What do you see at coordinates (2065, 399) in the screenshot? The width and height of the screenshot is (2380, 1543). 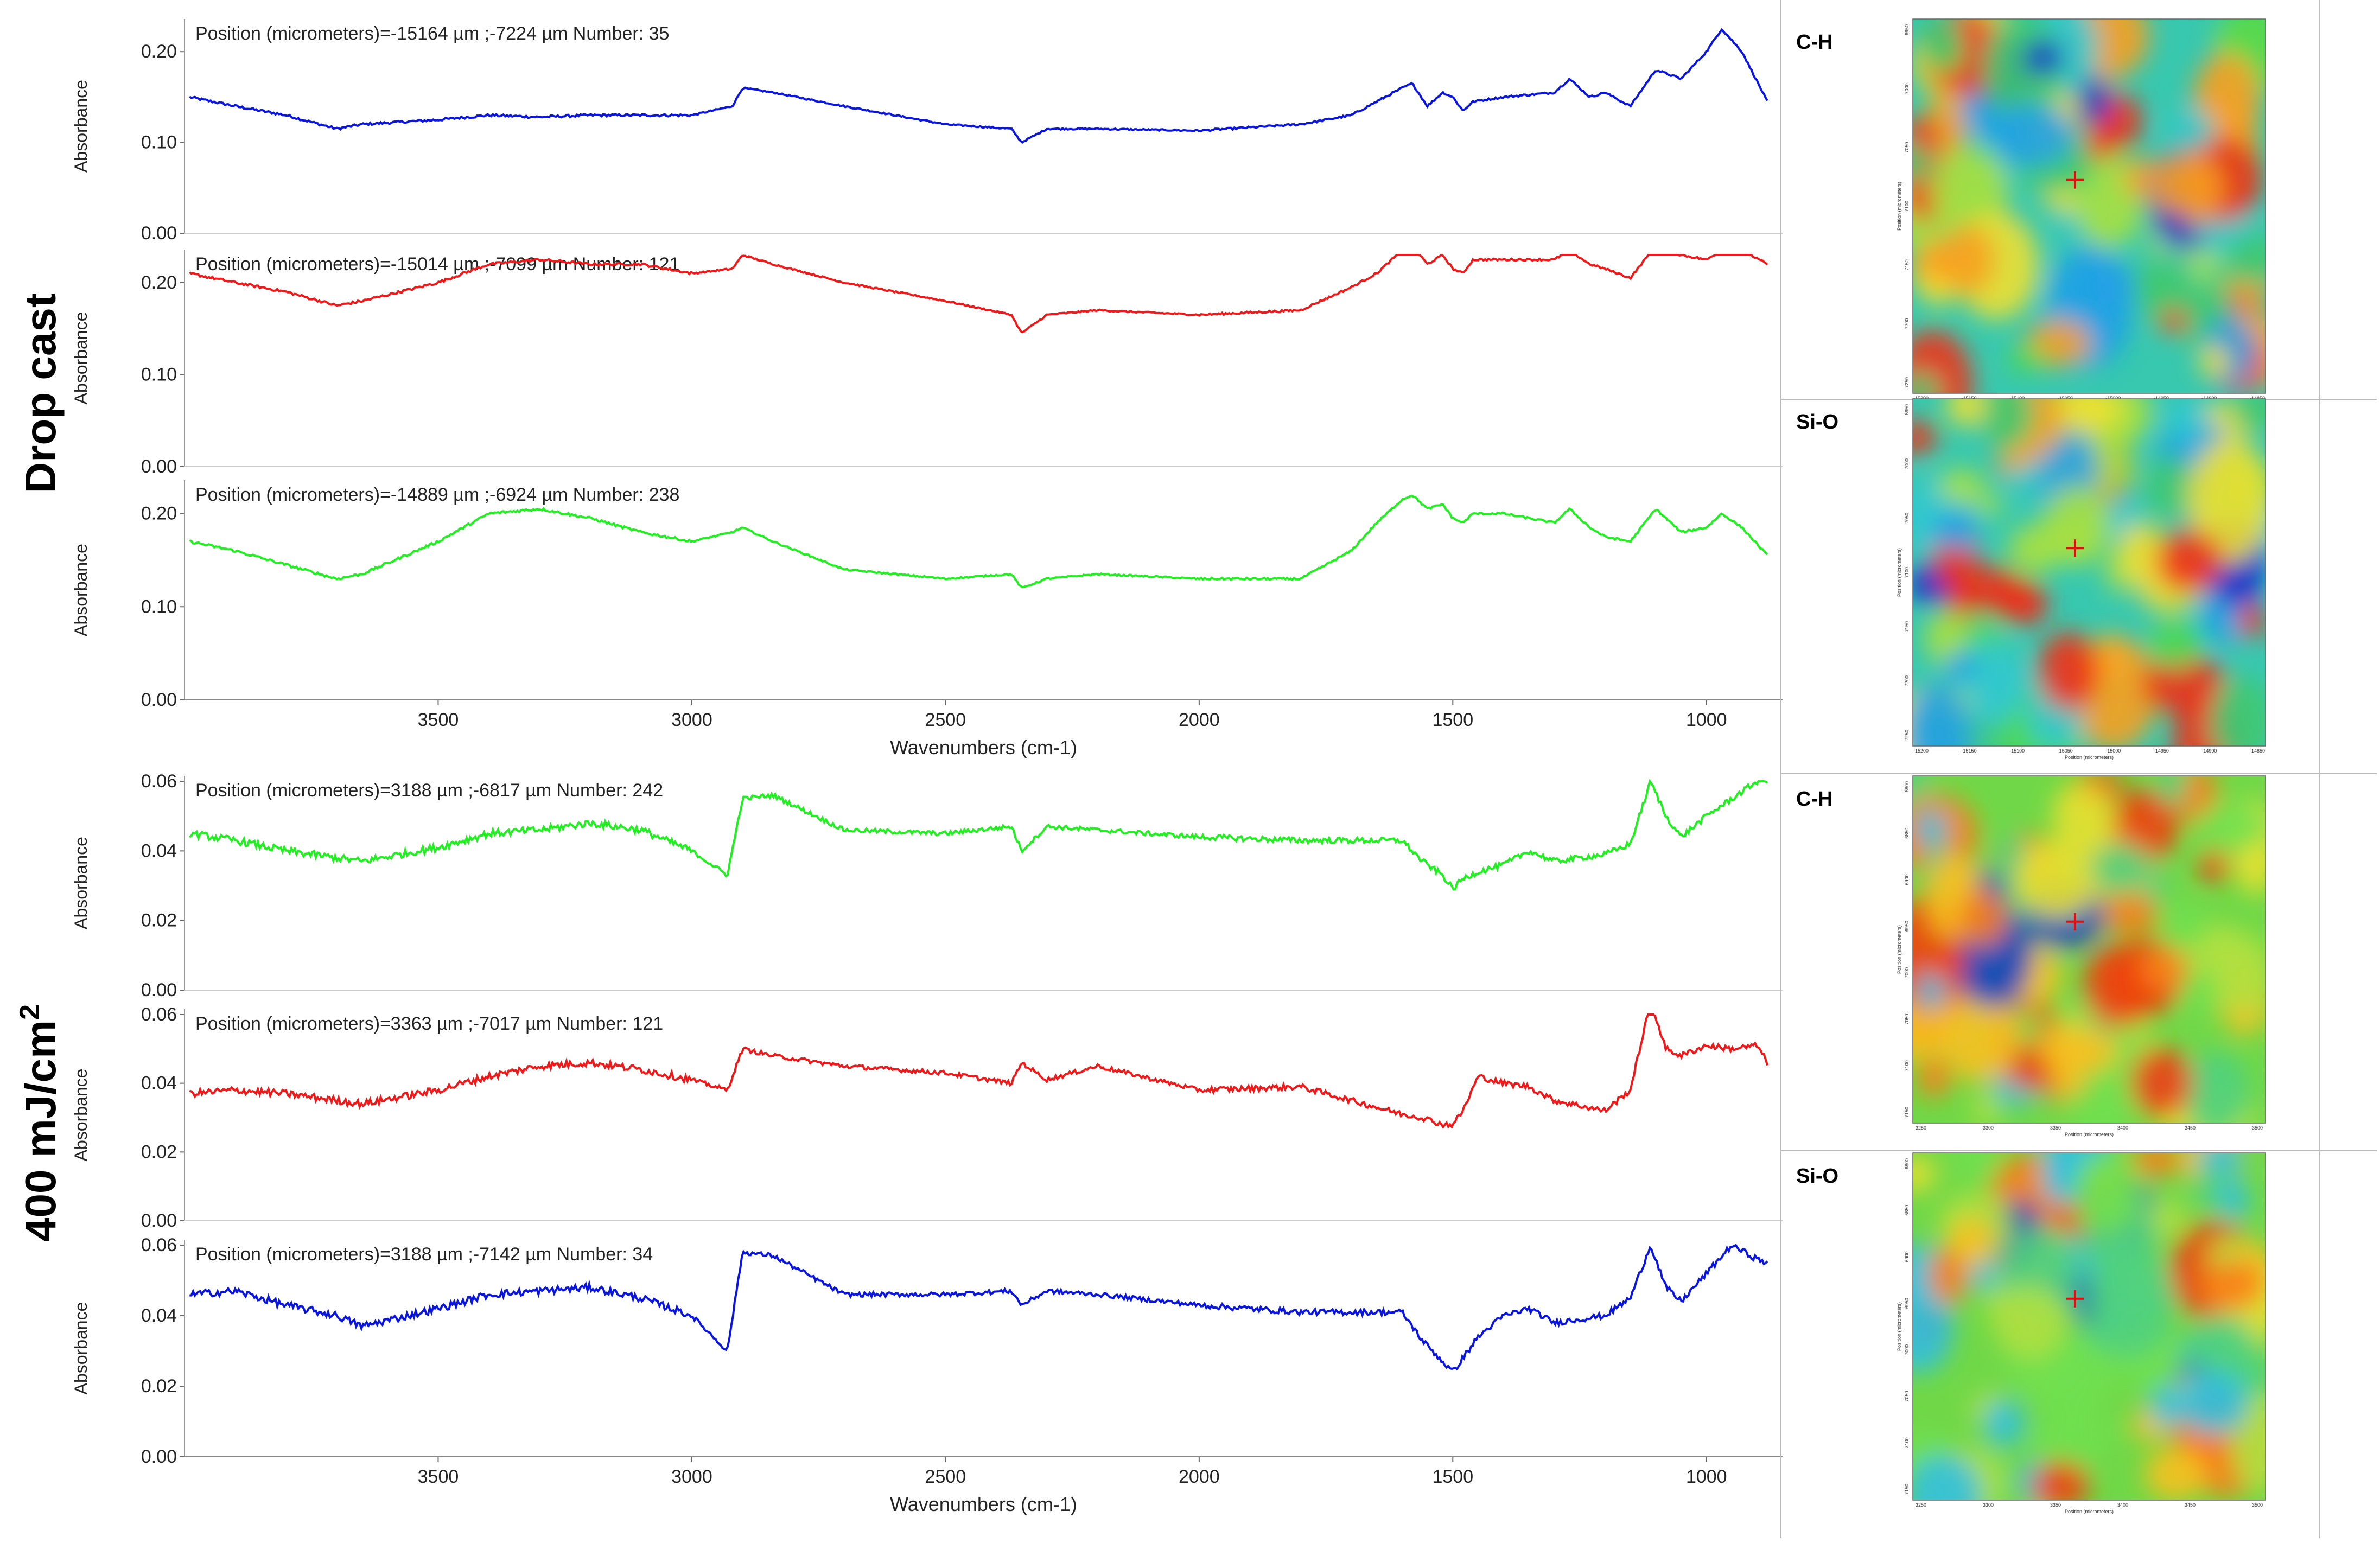 I see `map-x-tick: -15050` at bounding box center [2065, 399].